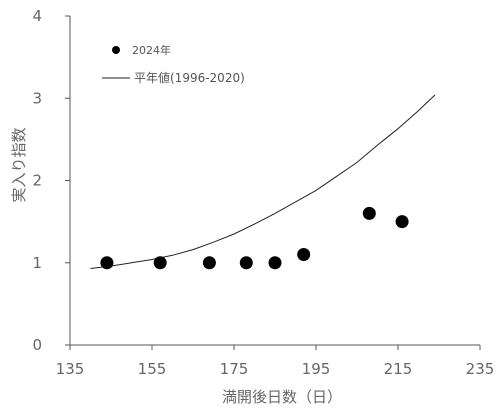 This screenshot has height=412, width=497. What do you see at coordinates (189, 77) in the screenshot?
I see `legend-label-normal: 平年値(1996-2020)` at bounding box center [189, 77].